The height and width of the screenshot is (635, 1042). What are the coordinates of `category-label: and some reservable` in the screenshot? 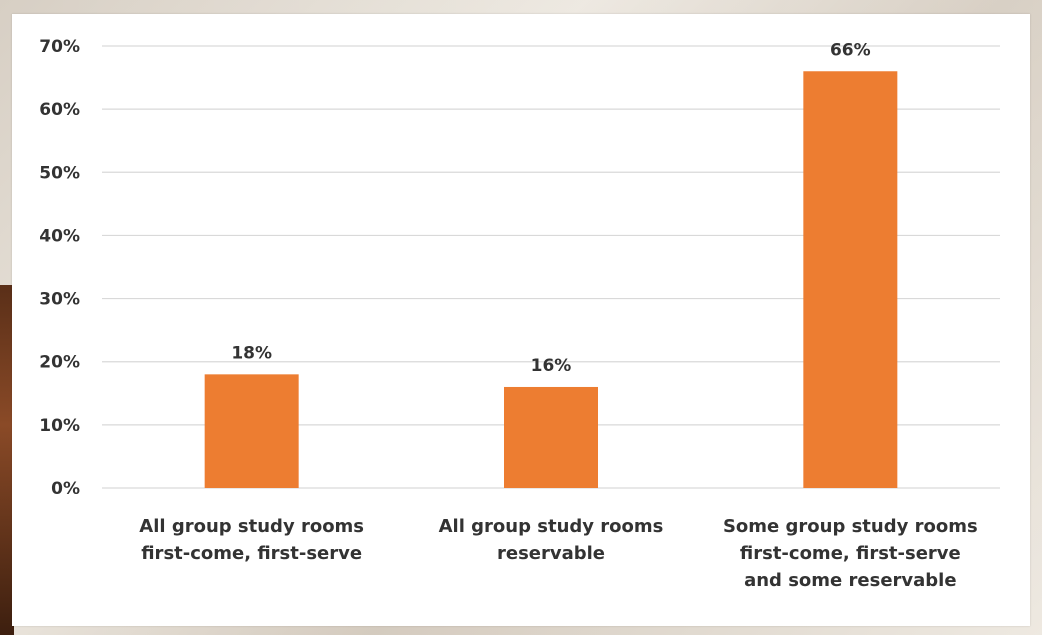 It's located at (850, 580).